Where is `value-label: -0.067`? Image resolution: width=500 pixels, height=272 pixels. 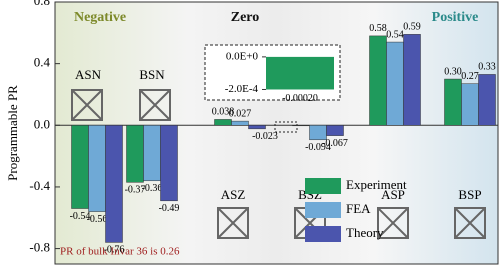 value-label: -0.067 is located at coordinates (335, 143).